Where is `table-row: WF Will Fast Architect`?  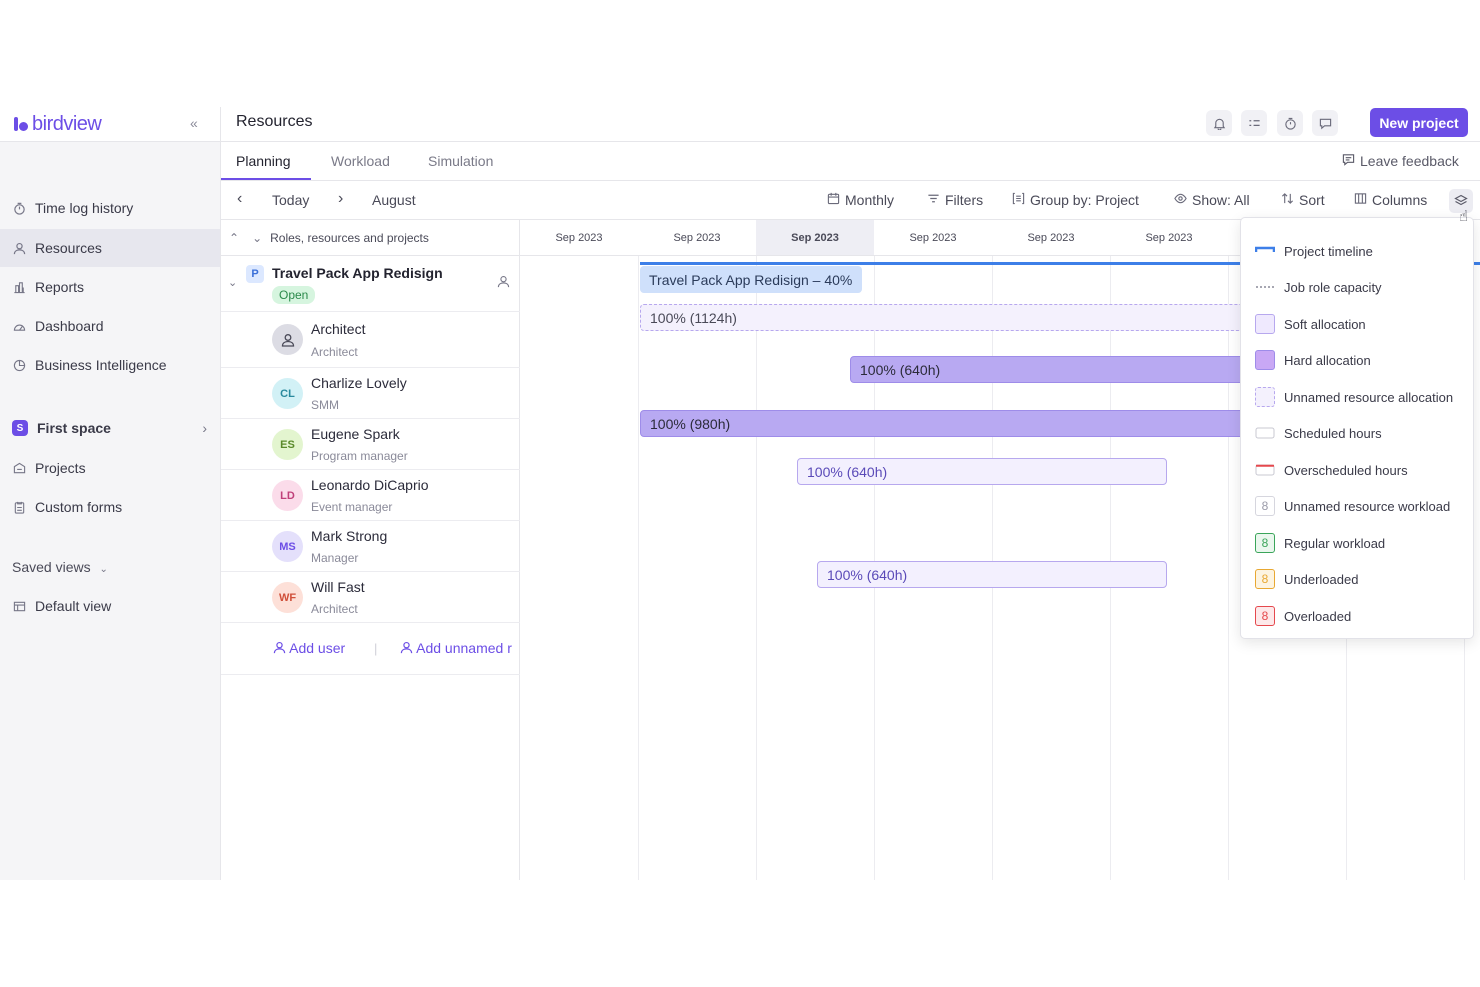 table-row: WF Will Fast Architect is located at coordinates (370, 597).